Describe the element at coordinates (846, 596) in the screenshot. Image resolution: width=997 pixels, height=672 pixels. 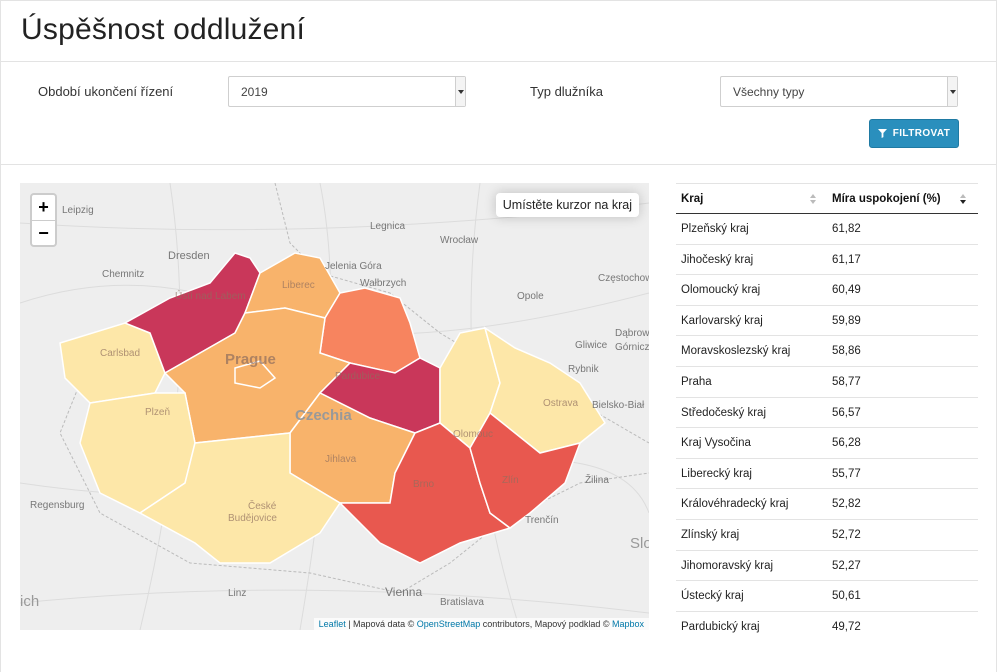
I see `cell-rate: 50,61` at that location.